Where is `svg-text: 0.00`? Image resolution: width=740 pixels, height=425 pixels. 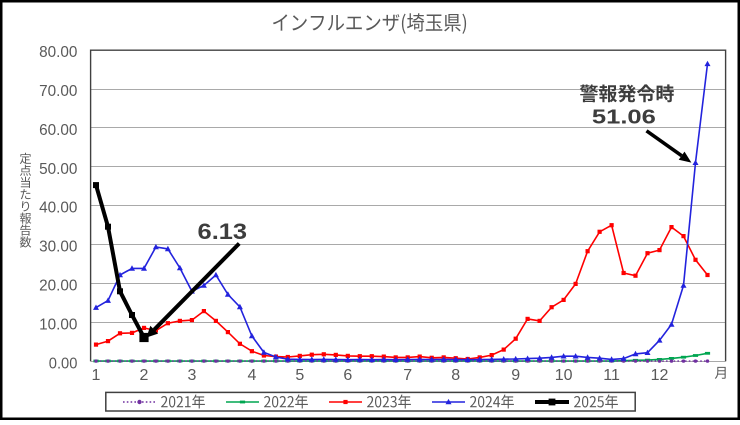
svg-text: 0.00 is located at coordinates (63, 363).